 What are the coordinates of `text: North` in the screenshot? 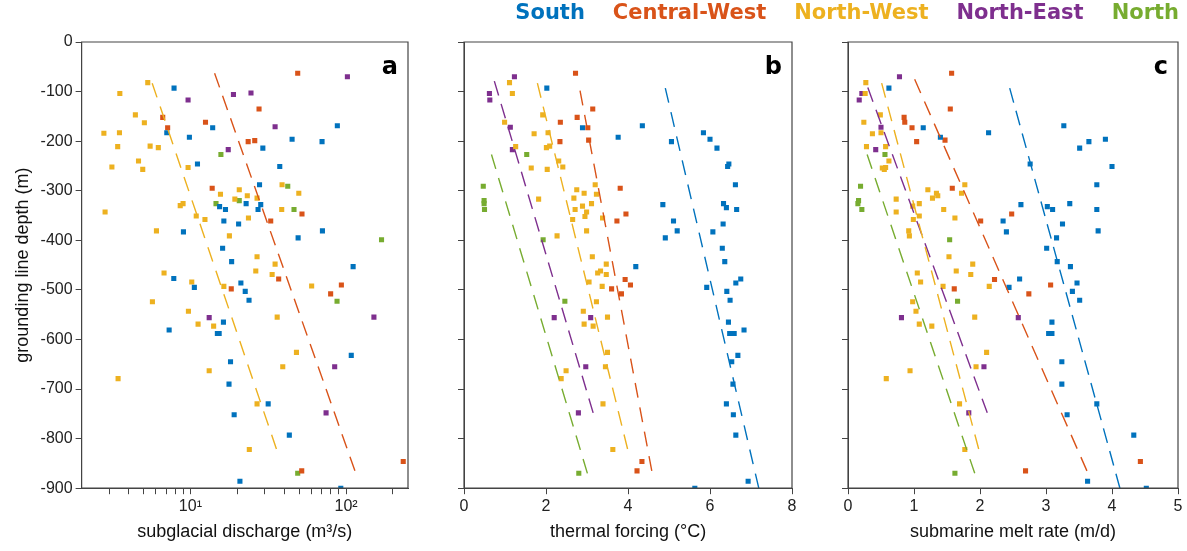 It's located at (1145, 12).